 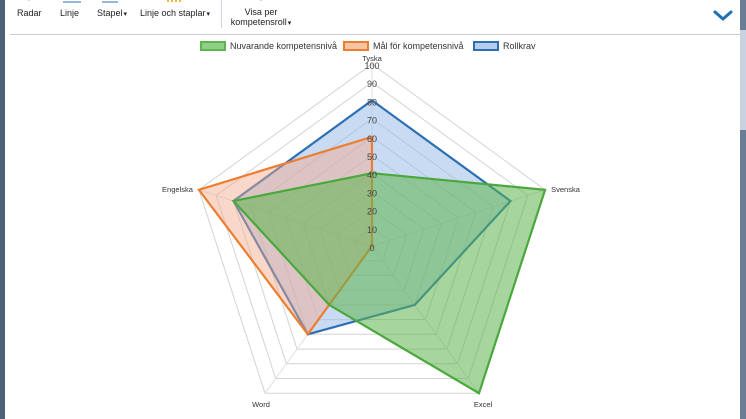 What do you see at coordinates (566, 189) in the screenshot?
I see `axis-label-svenska: Svenska` at bounding box center [566, 189].